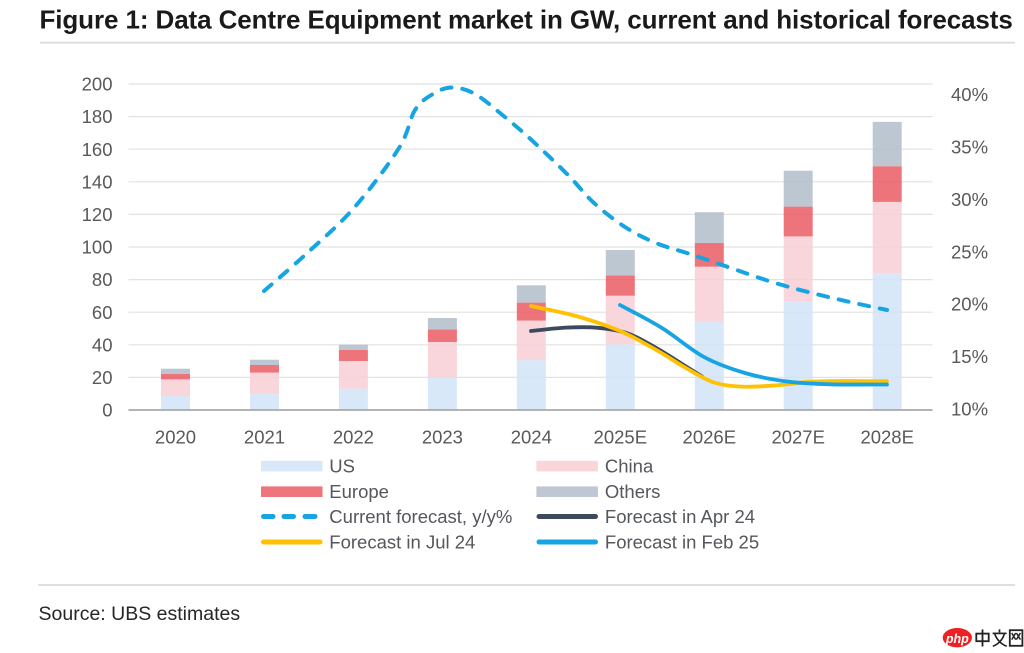 The image size is (1024, 653). What do you see at coordinates (97, 116) in the screenshot?
I see `svg-text: 180` at bounding box center [97, 116].